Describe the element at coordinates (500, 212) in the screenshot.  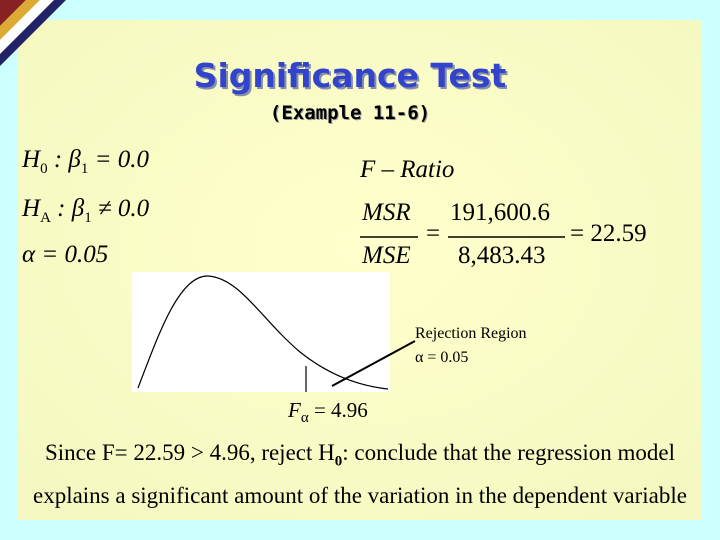
I see `msr-value: 191,600.6` at that location.